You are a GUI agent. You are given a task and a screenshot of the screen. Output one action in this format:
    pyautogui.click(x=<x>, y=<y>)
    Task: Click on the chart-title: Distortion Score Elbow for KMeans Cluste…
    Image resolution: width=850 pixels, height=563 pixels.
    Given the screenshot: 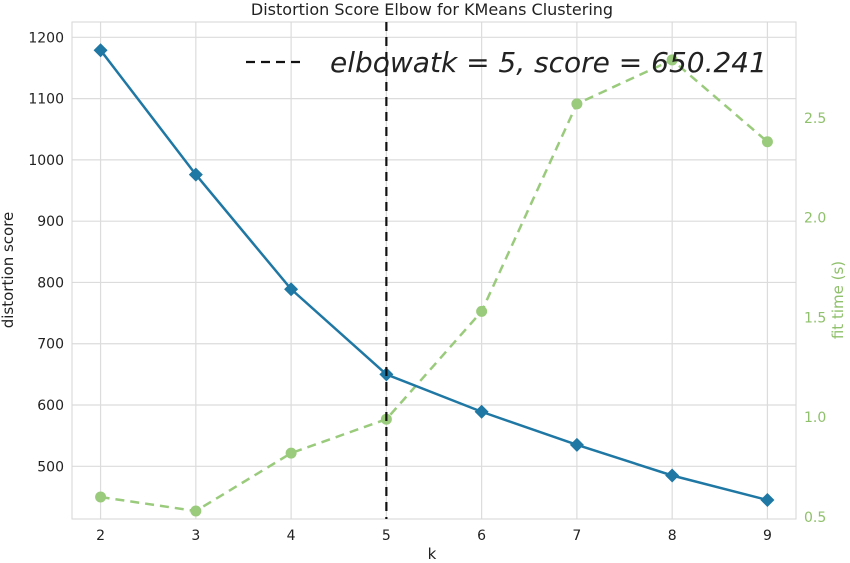 What is the action you would take?
    pyautogui.click(x=432, y=9)
    